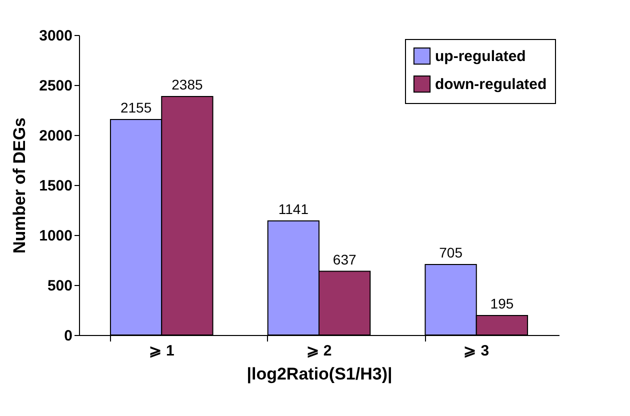 This screenshot has height=416, width=630. I want to click on y-tick-label: 2000, so click(55, 136).